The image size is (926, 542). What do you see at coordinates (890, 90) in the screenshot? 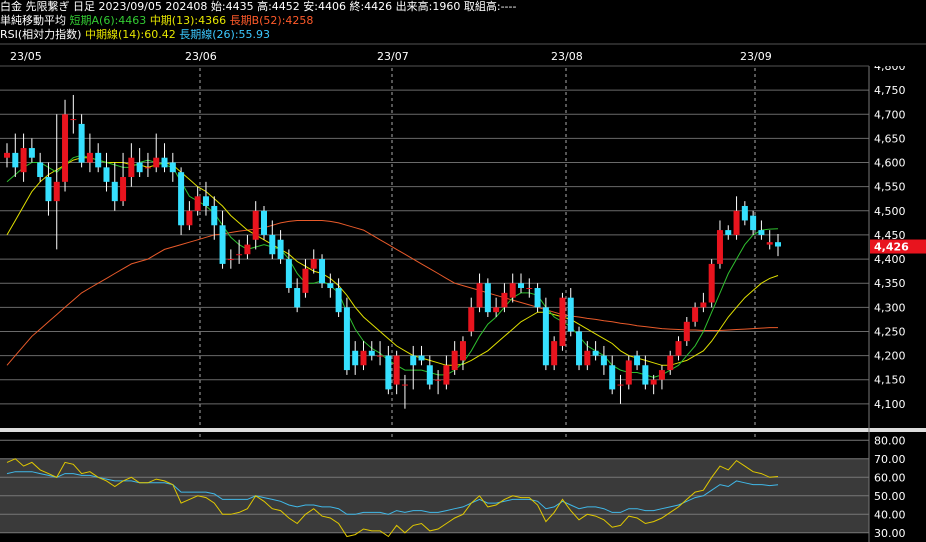
I see `price-tick-label: 4,750` at bounding box center [890, 90].